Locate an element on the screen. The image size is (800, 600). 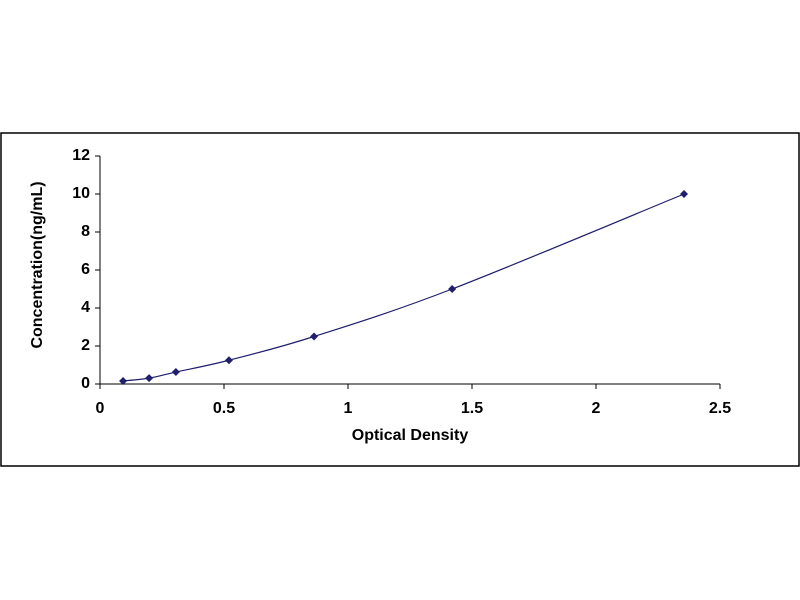
y-axis-label: Concentration(ng/mL) is located at coordinates (37, 264).